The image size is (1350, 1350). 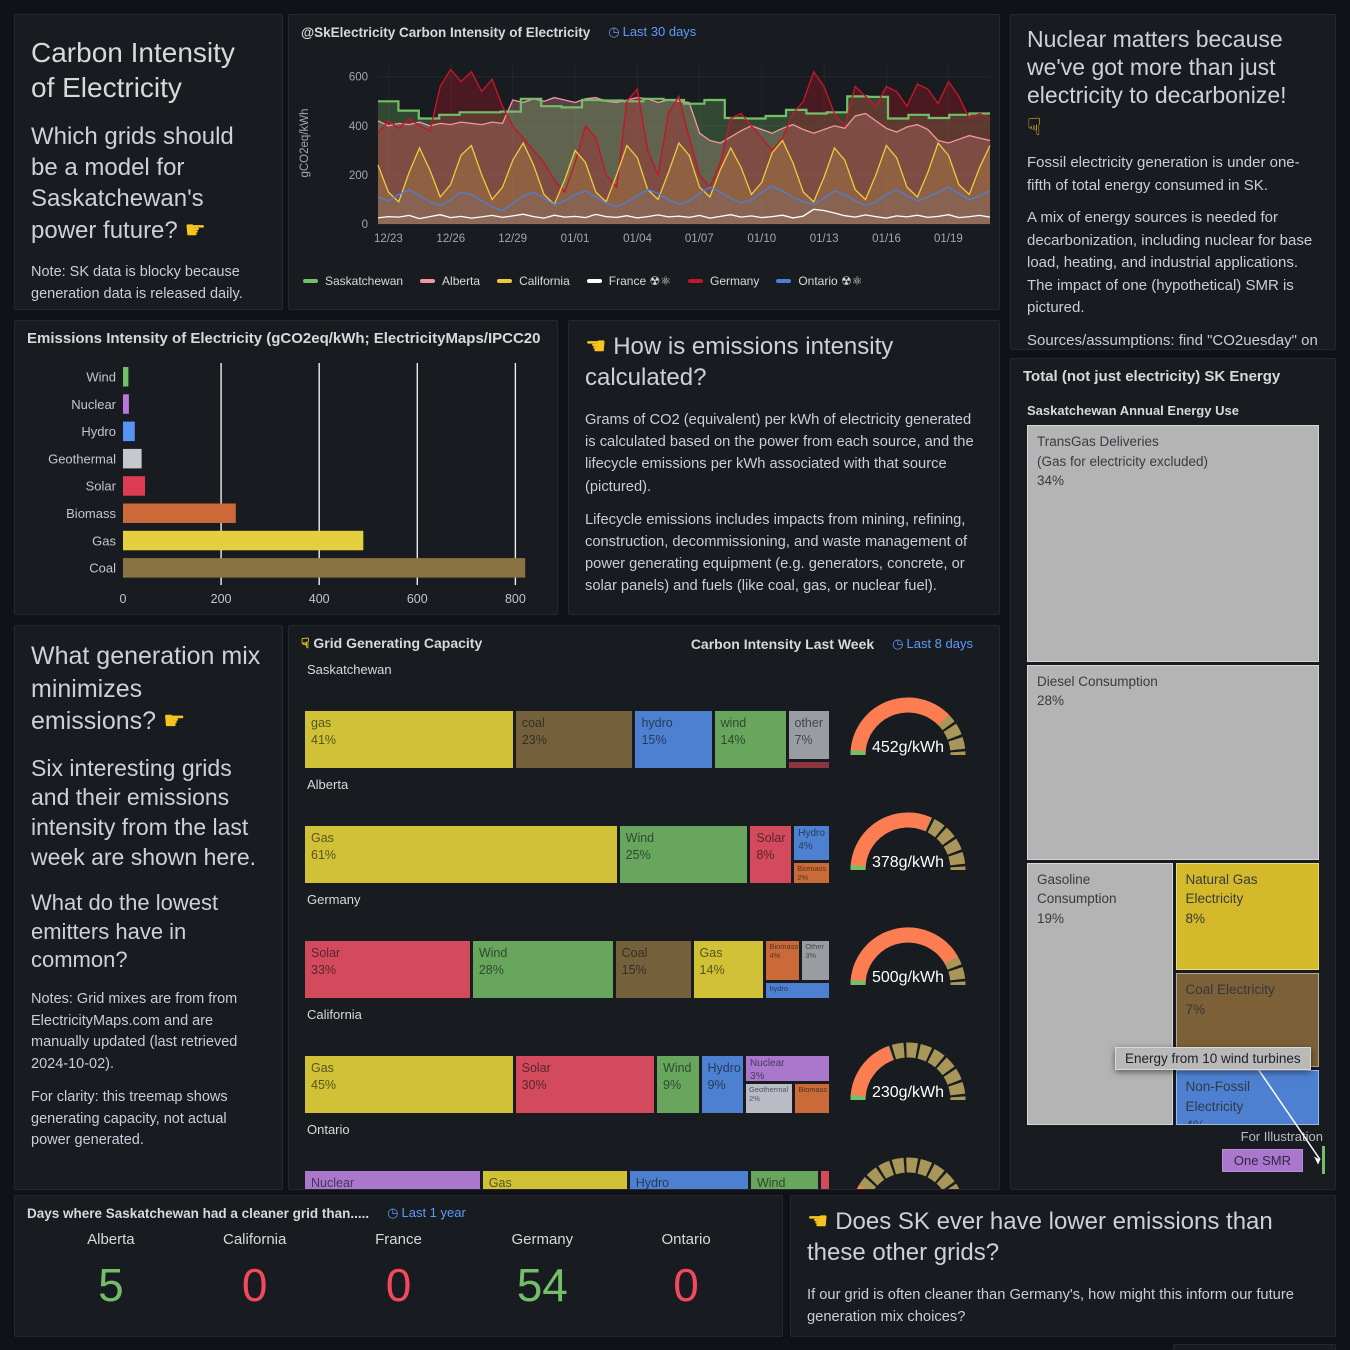 What do you see at coordinates (811, 840) in the screenshot?
I see `tile-label: Hydro 4%` at bounding box center [811, 840].